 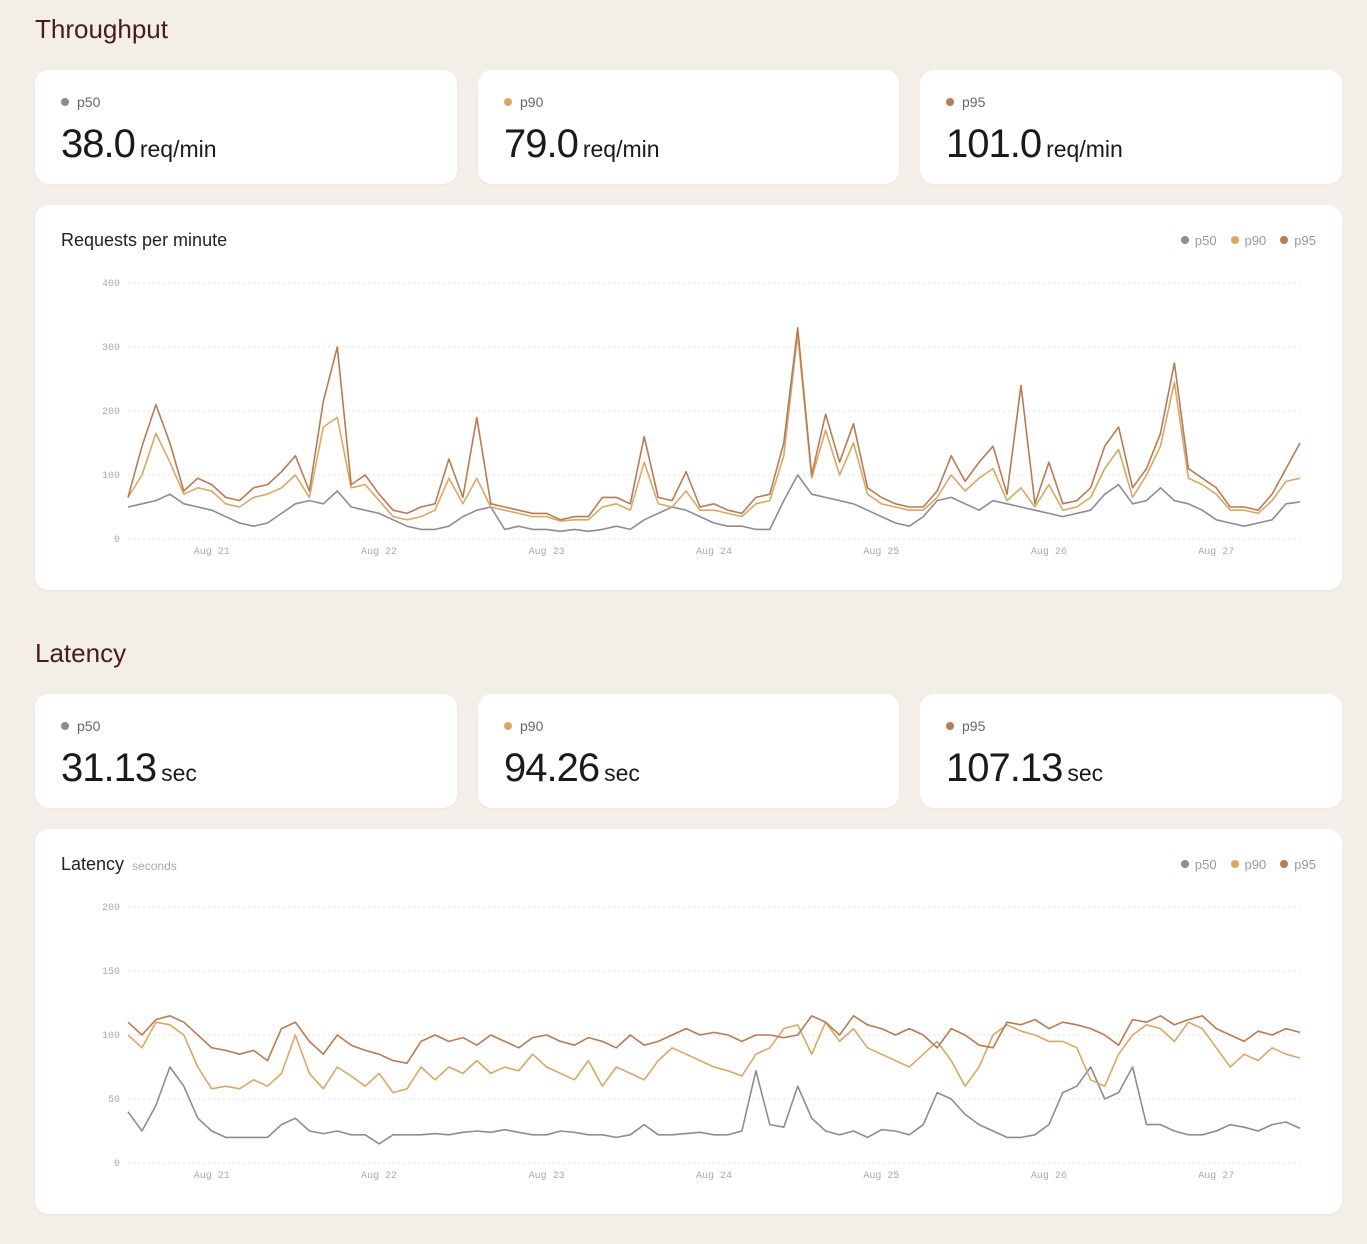 I want to click on chart-title: Requests per minute, so click(x=144, y=240).